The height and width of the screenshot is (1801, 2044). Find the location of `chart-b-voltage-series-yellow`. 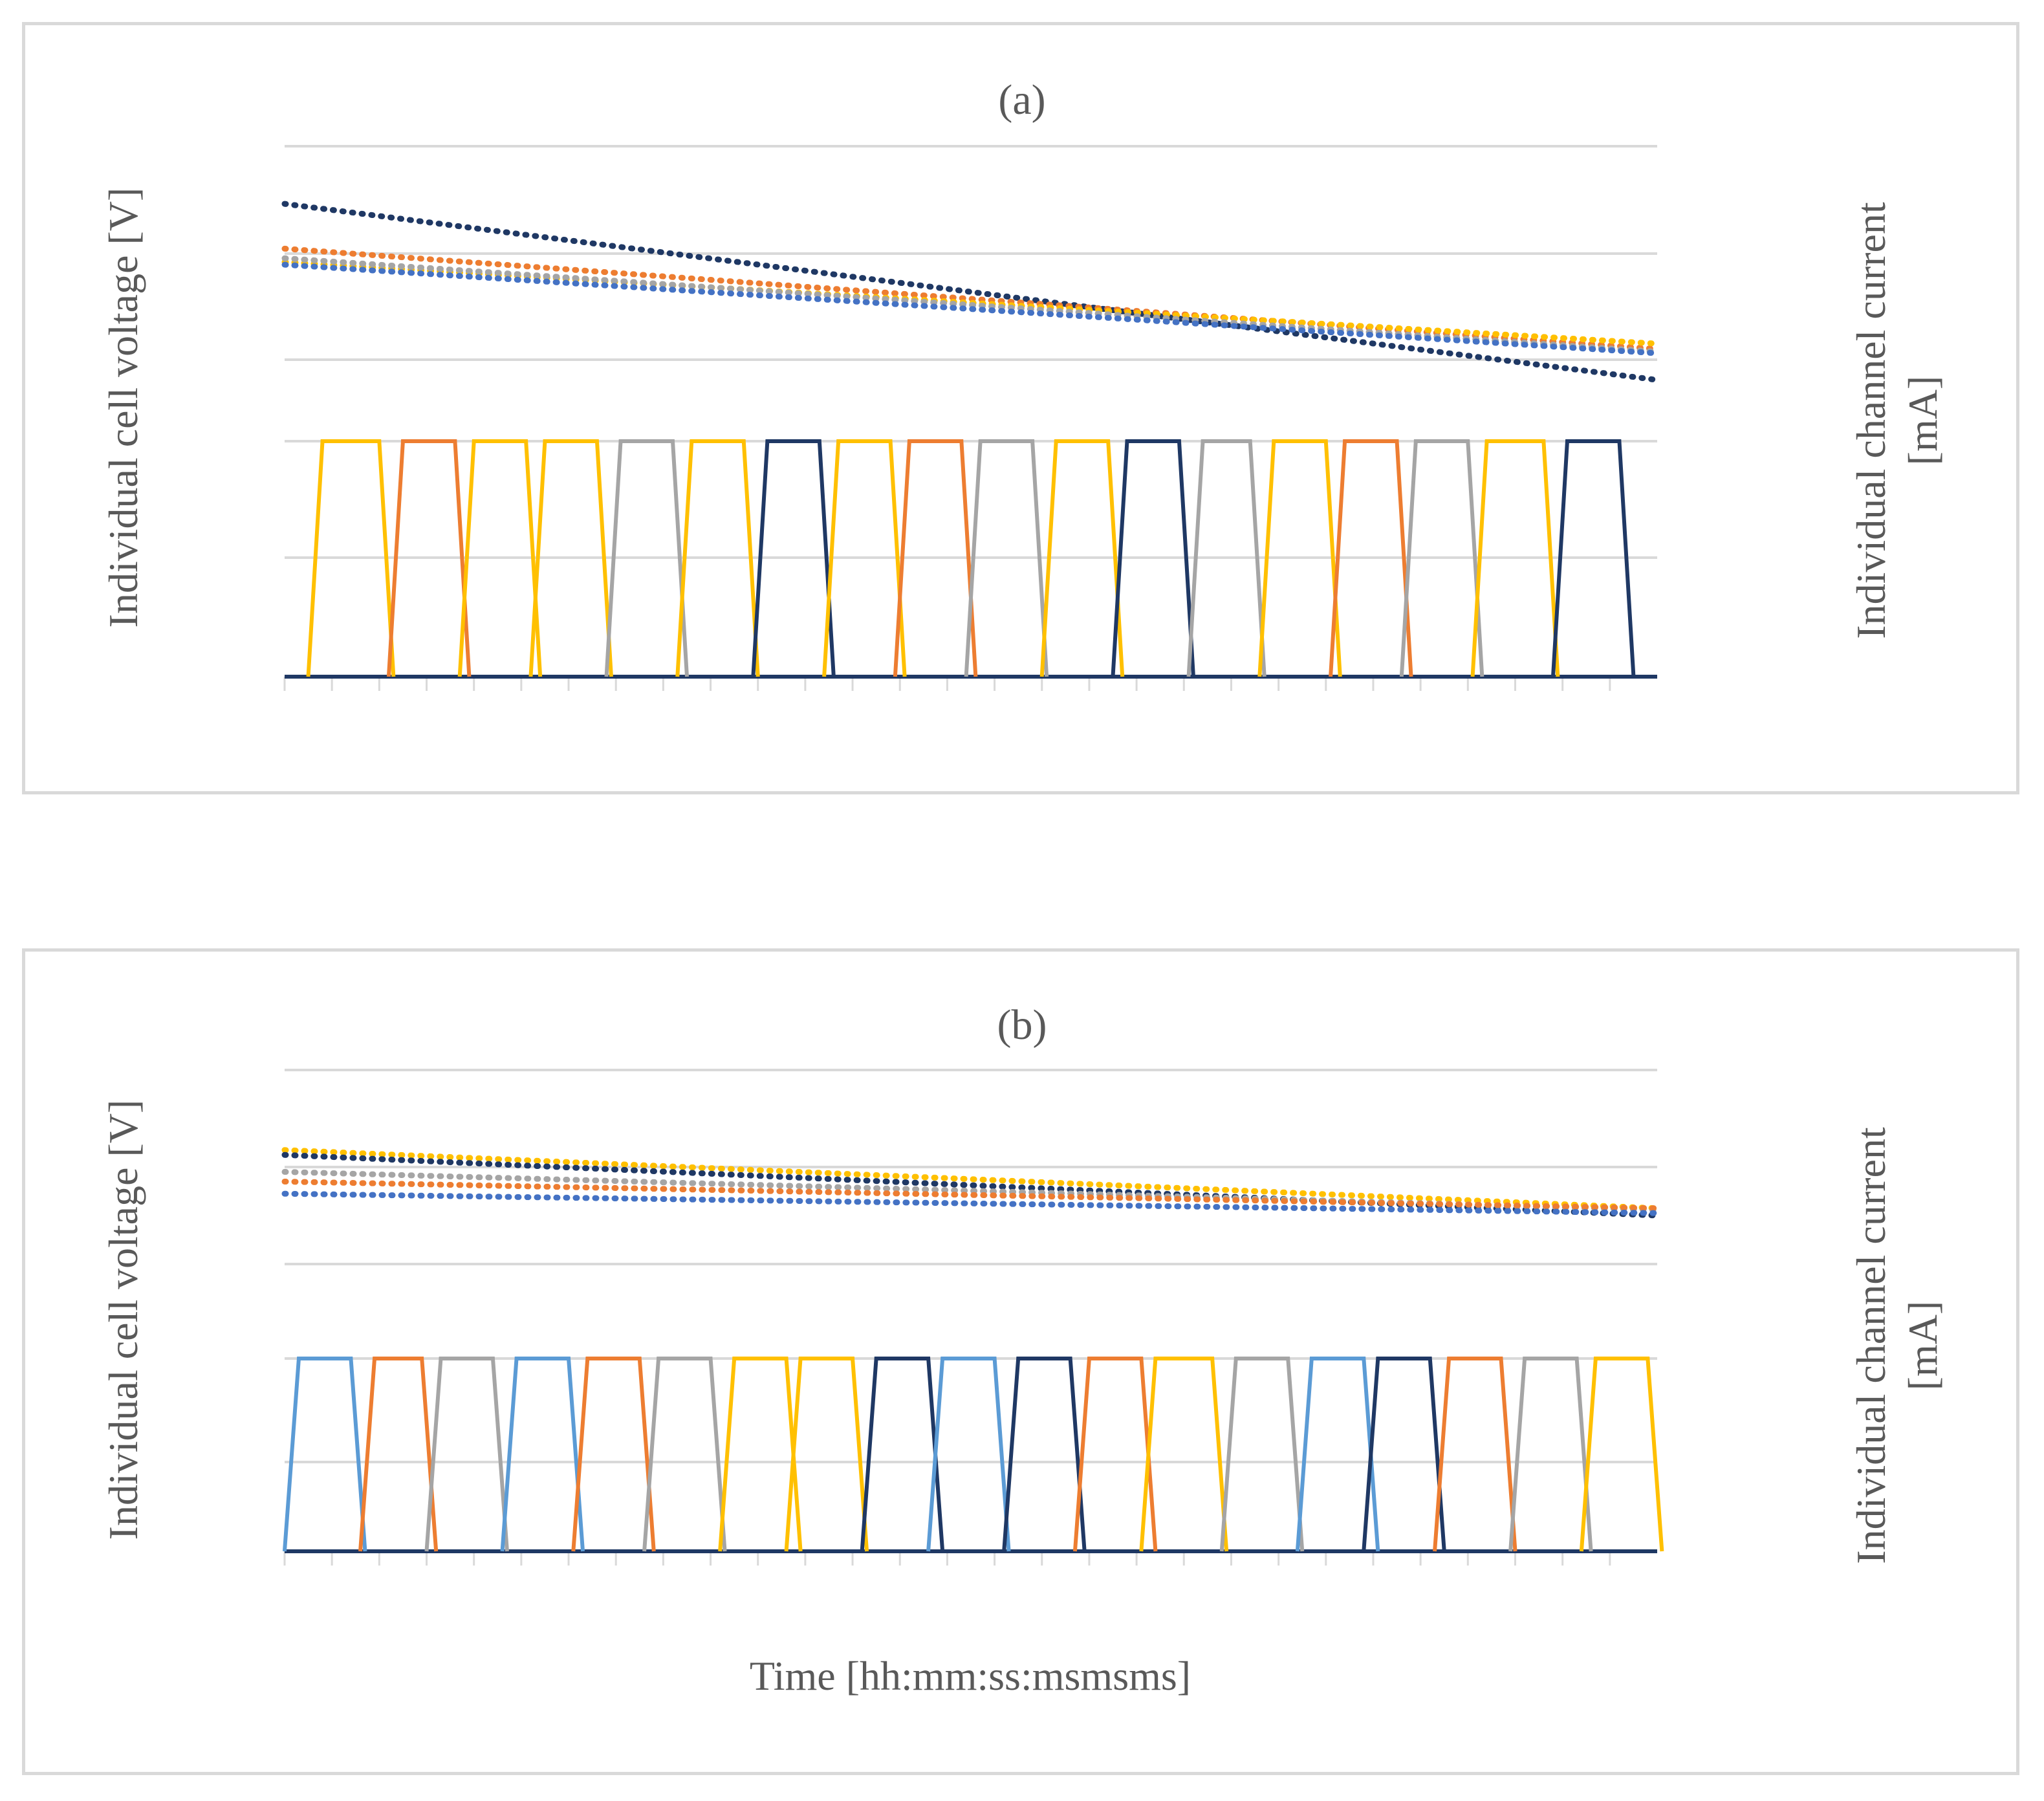

chart-b-voltage-series-yellow is located at coordinates (971, 1179).